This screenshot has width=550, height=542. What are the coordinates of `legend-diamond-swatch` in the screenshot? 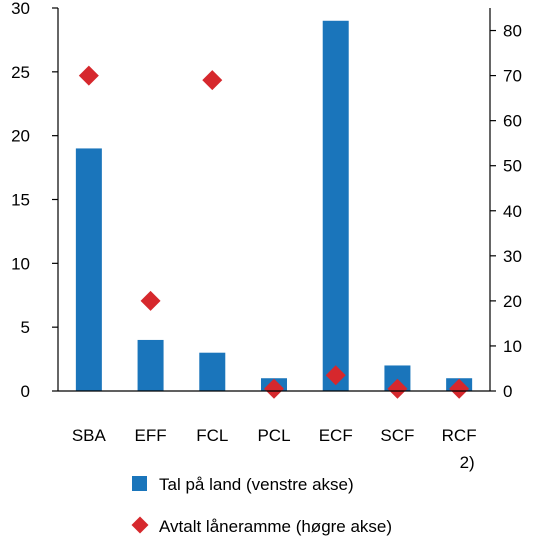 It's located at (140, 525).